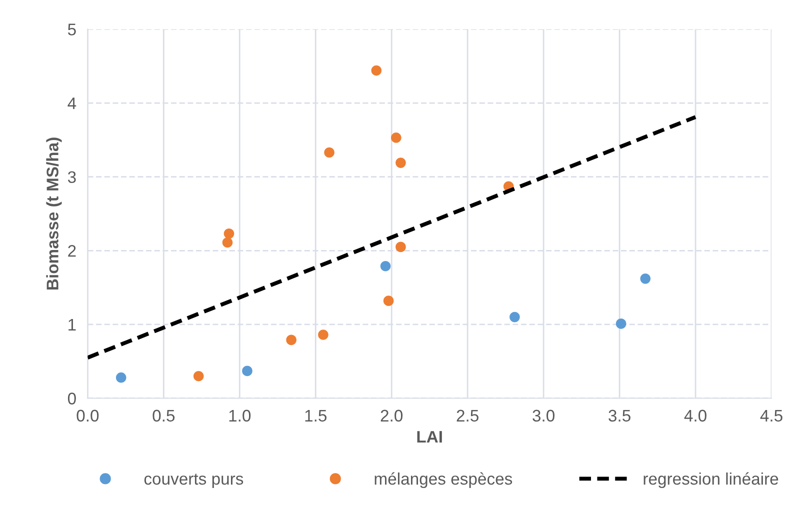  What do you see at coordinates (72, 30) in the screenshot?
I see `y-tick-label: 5` at bounding box center [72, 30].